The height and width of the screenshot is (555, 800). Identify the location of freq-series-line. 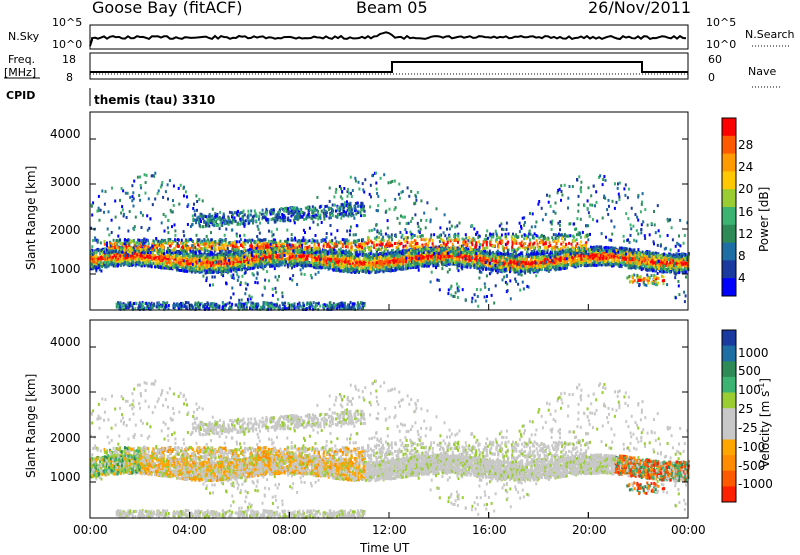
(389, 67).